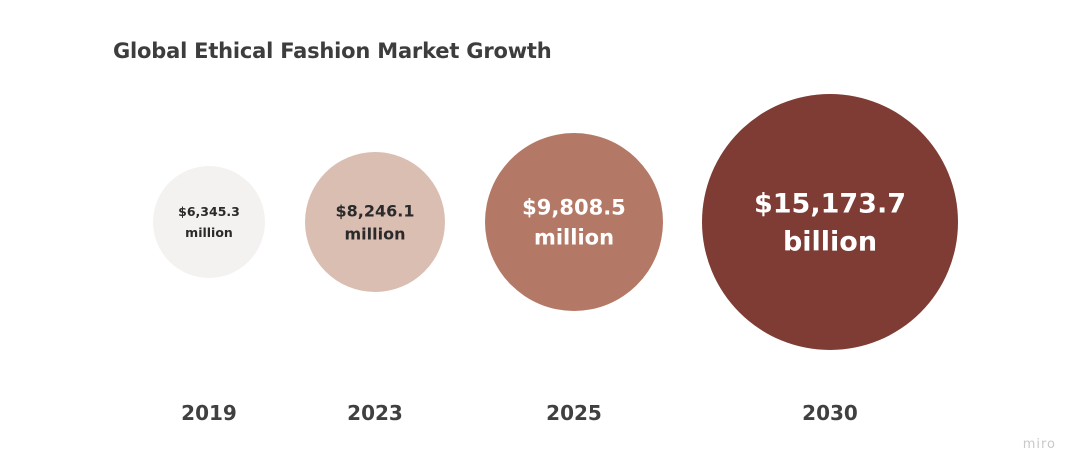 This screenshot has height=472, width=1080. What do you see at coordinates (830, 204) in the screenshot?
I see `value-label-2030: $15,173.7` at bounding box center [830, 204].